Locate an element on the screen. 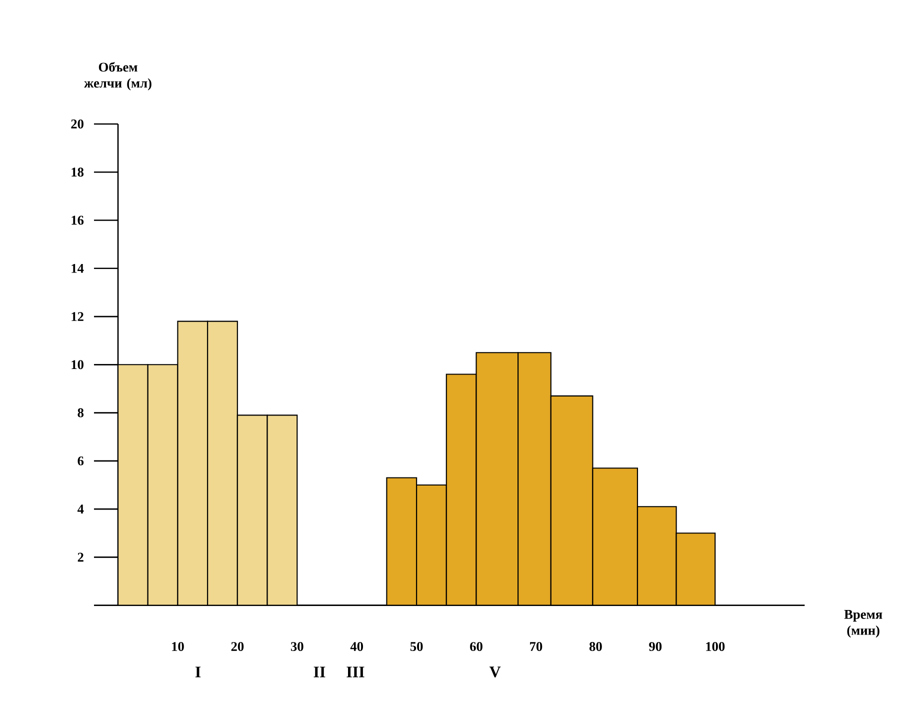 The height and width of the screenshot is (720, 900). y-tick-label: 4 is located at coordinates (80, 509).